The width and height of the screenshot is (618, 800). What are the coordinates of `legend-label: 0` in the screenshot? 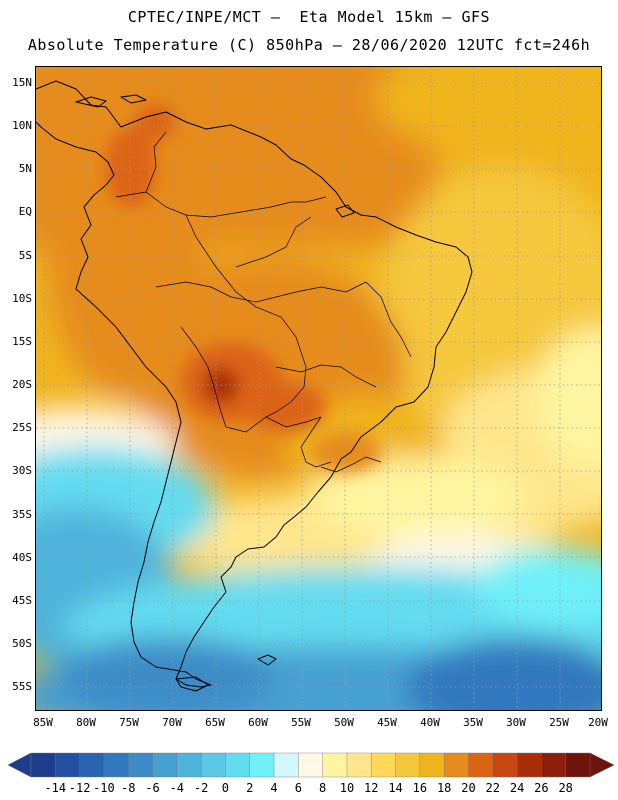 It's located at (225, 788).